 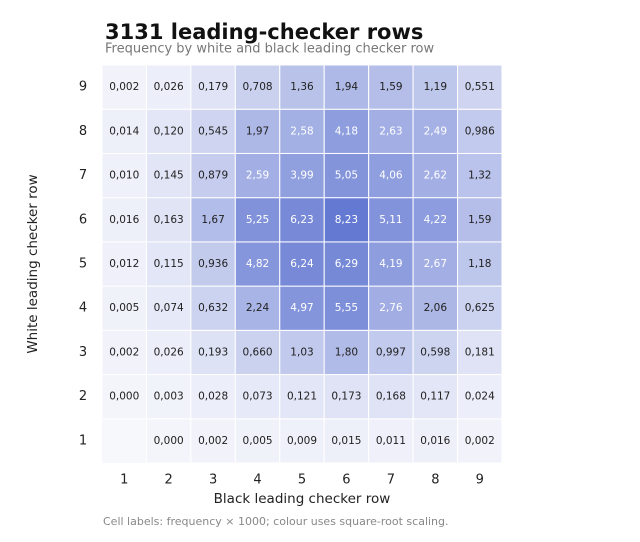 What do you see at coordinates (124, 480) in the screenshot?
I see `x-tick-label: 1` at bounding box center [124, 480].